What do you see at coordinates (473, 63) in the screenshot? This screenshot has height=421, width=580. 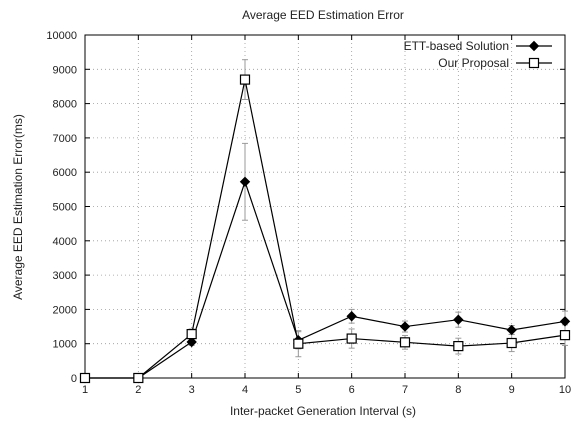 I see `legend-label-2: Our Proposal` at bounding box center [473, 63].